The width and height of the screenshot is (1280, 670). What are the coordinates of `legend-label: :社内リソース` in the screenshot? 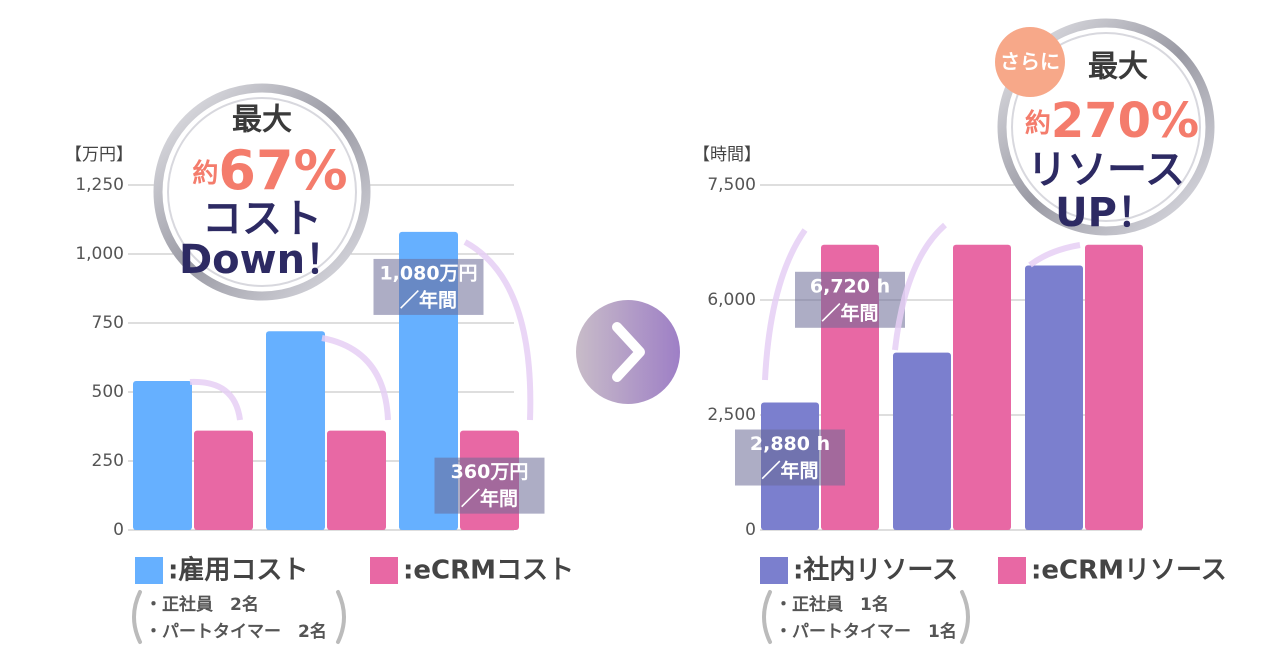 It's located at (875, 570).